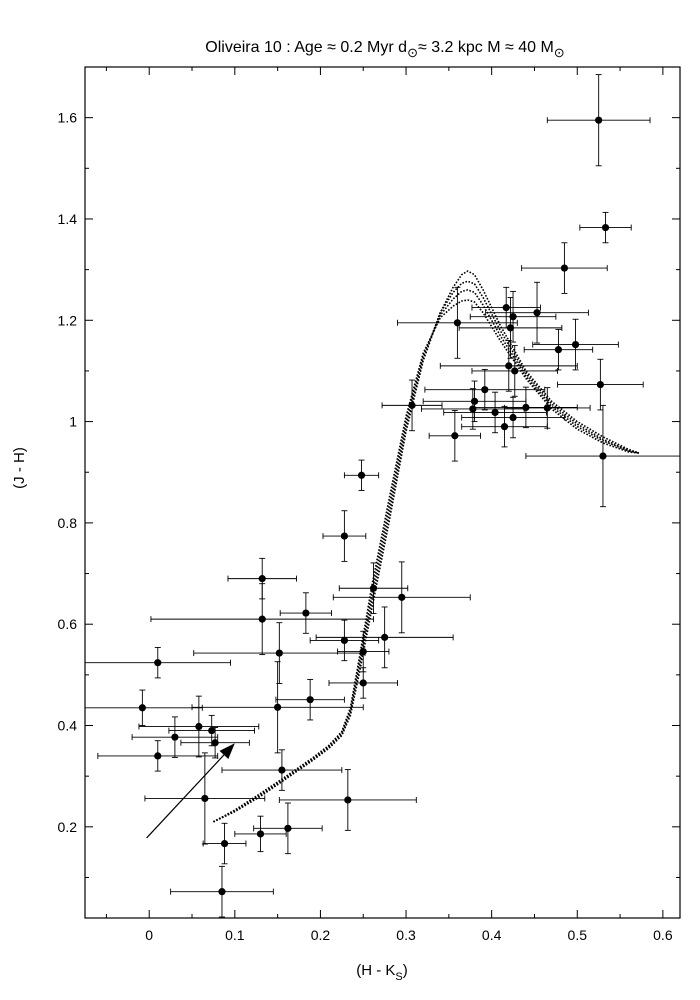 Image resolution: width=700 pixels, height=1000 pixels. I want to click on y-tick-label: 0.6, so click(68, 624).